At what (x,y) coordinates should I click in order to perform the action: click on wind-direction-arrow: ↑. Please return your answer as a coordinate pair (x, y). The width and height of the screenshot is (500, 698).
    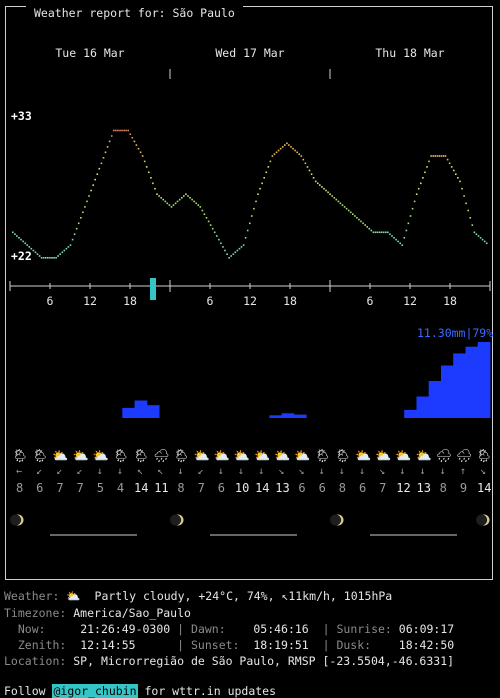
    Looking at the image, I should click on (462, 471).